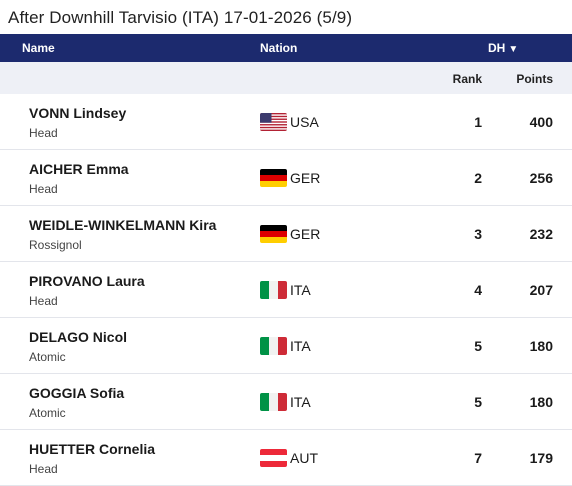 The image size is (572, 486). What do you see at coordinates (273, 458) in the screenshot?
I see `austria-flag-icon` at bounding box center [273, 458].